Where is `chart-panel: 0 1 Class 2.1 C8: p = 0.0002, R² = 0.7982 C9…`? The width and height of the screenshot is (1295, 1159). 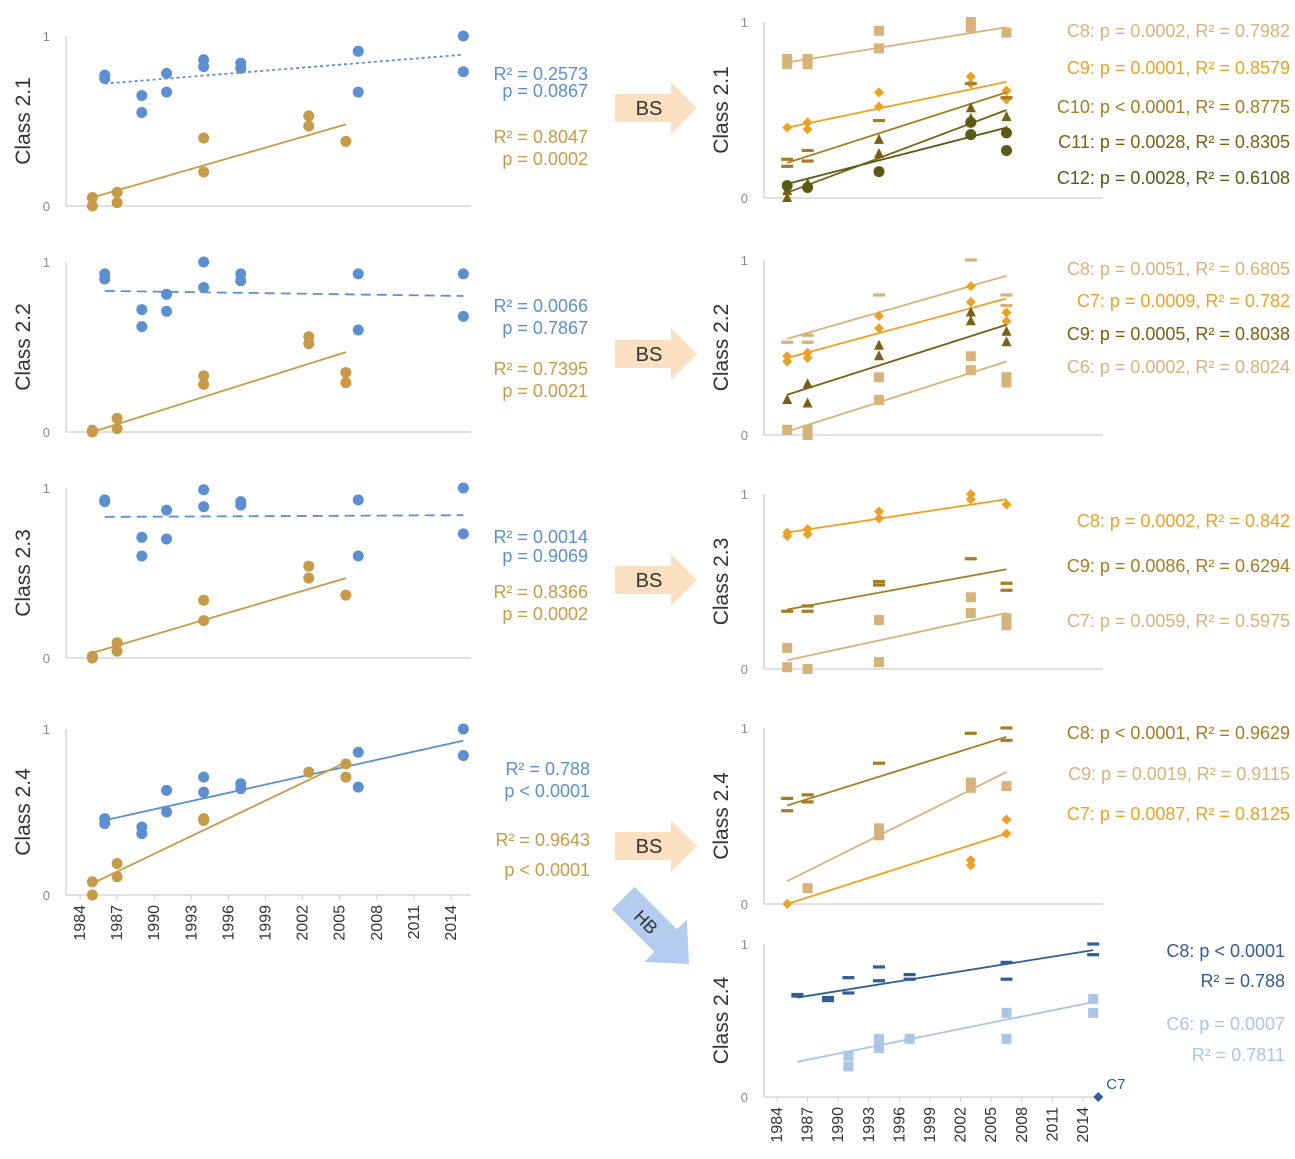
chart-panel: 0 1 Class 2.1 C8: p = 0.0002, R² = 0.7982 C9… is located at coordinates (1000, 110).